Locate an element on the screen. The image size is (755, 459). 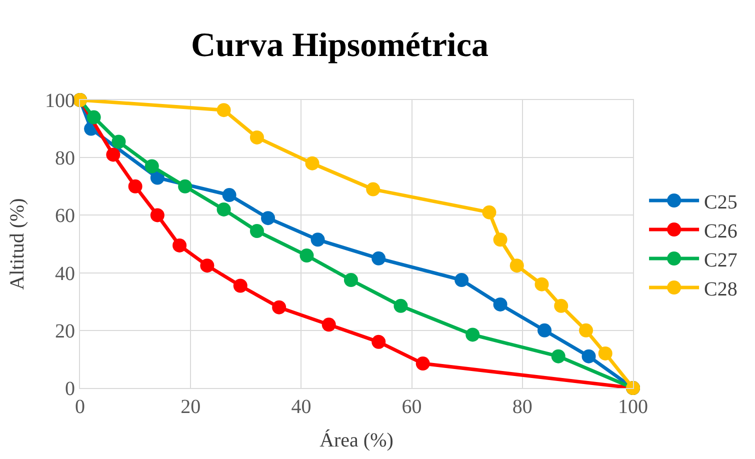
chart-title: Curva Hipsométrica is located at coordinates (339, 45).